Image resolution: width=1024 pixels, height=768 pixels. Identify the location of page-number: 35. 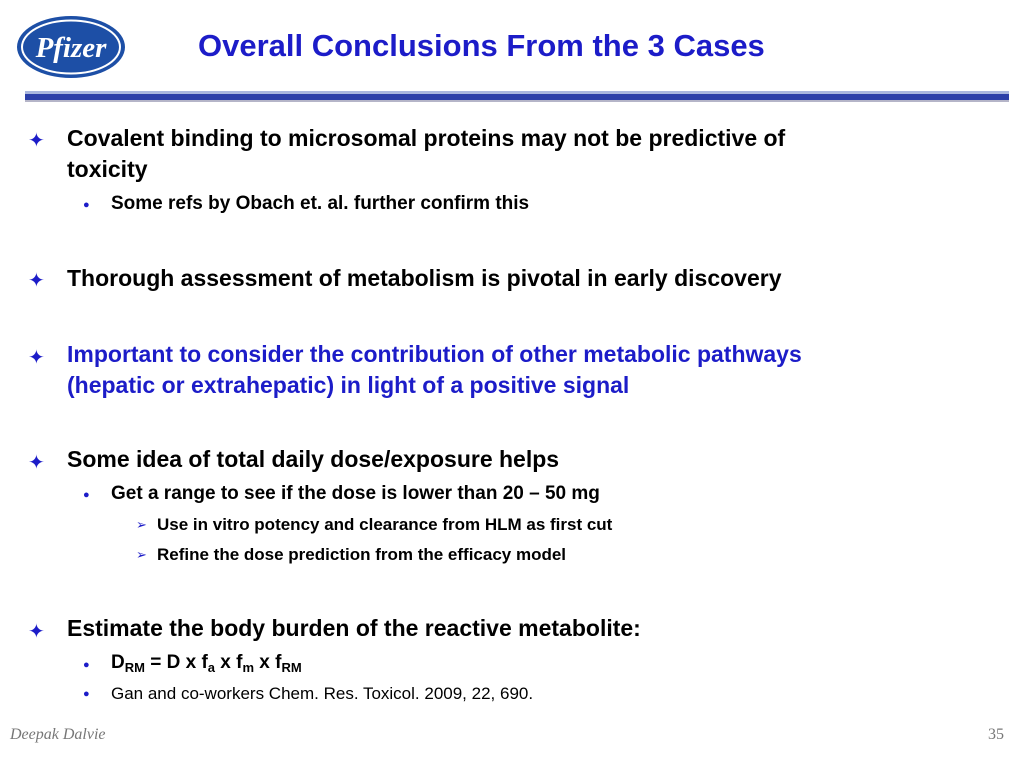
(996, 734).